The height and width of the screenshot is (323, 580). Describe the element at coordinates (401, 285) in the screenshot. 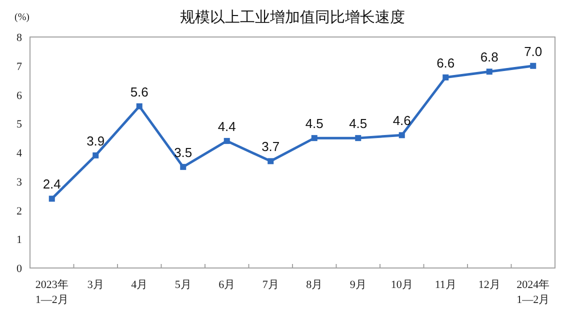

I see `x-tick-label: 10月` at that location.